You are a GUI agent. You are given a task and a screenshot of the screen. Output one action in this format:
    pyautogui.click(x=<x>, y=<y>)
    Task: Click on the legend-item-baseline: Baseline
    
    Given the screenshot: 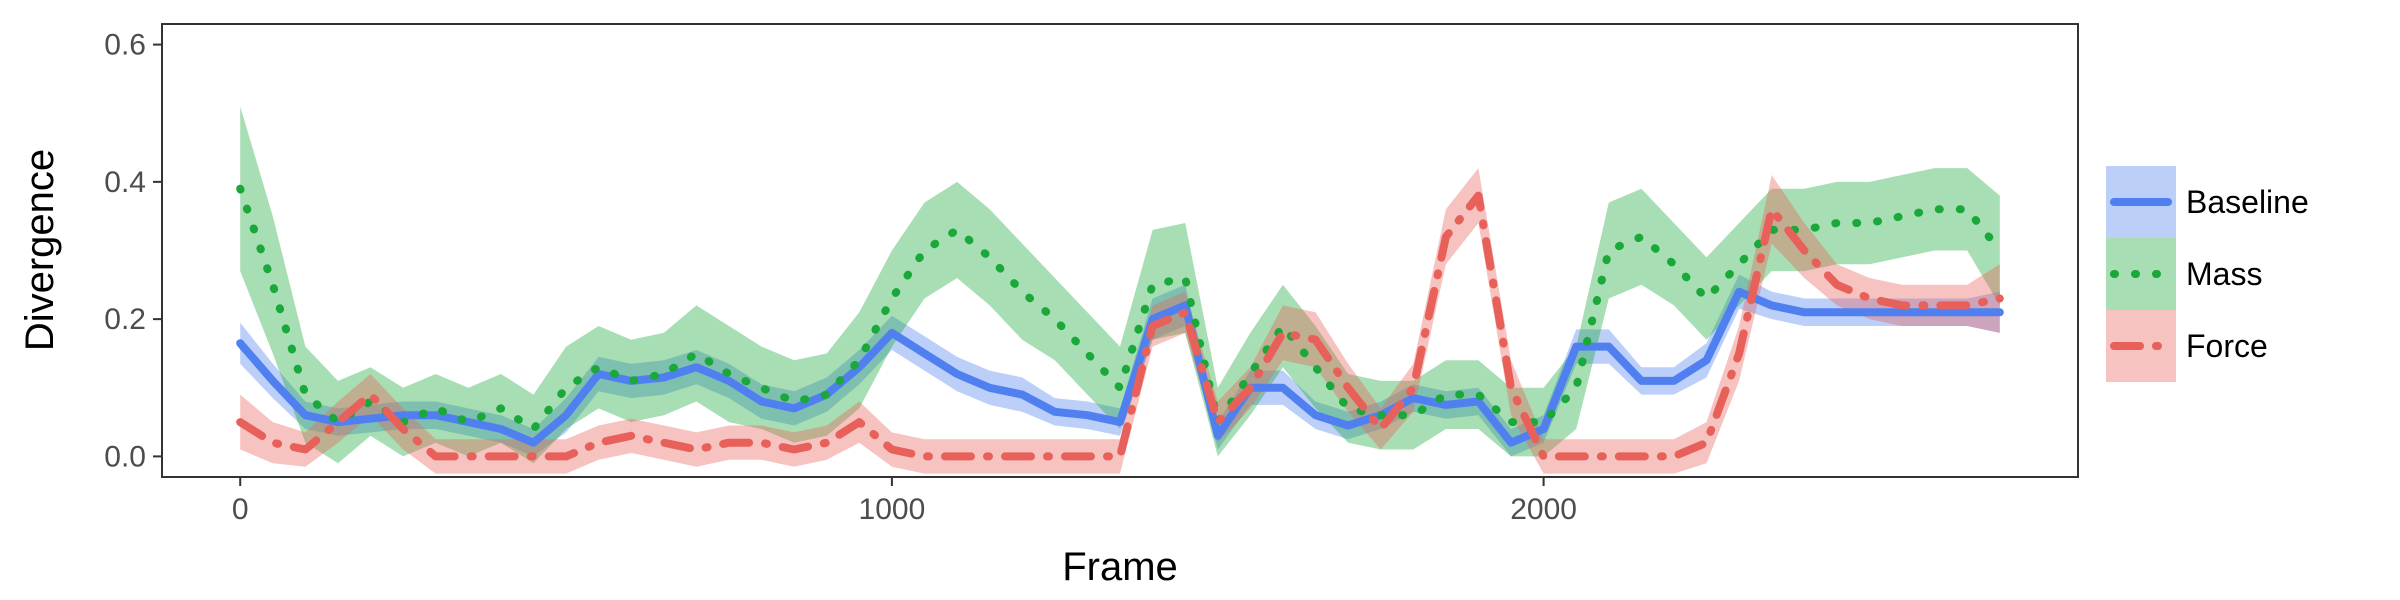 What is the action you would take?
    pyautogui.click(x=2207, y=202)
    